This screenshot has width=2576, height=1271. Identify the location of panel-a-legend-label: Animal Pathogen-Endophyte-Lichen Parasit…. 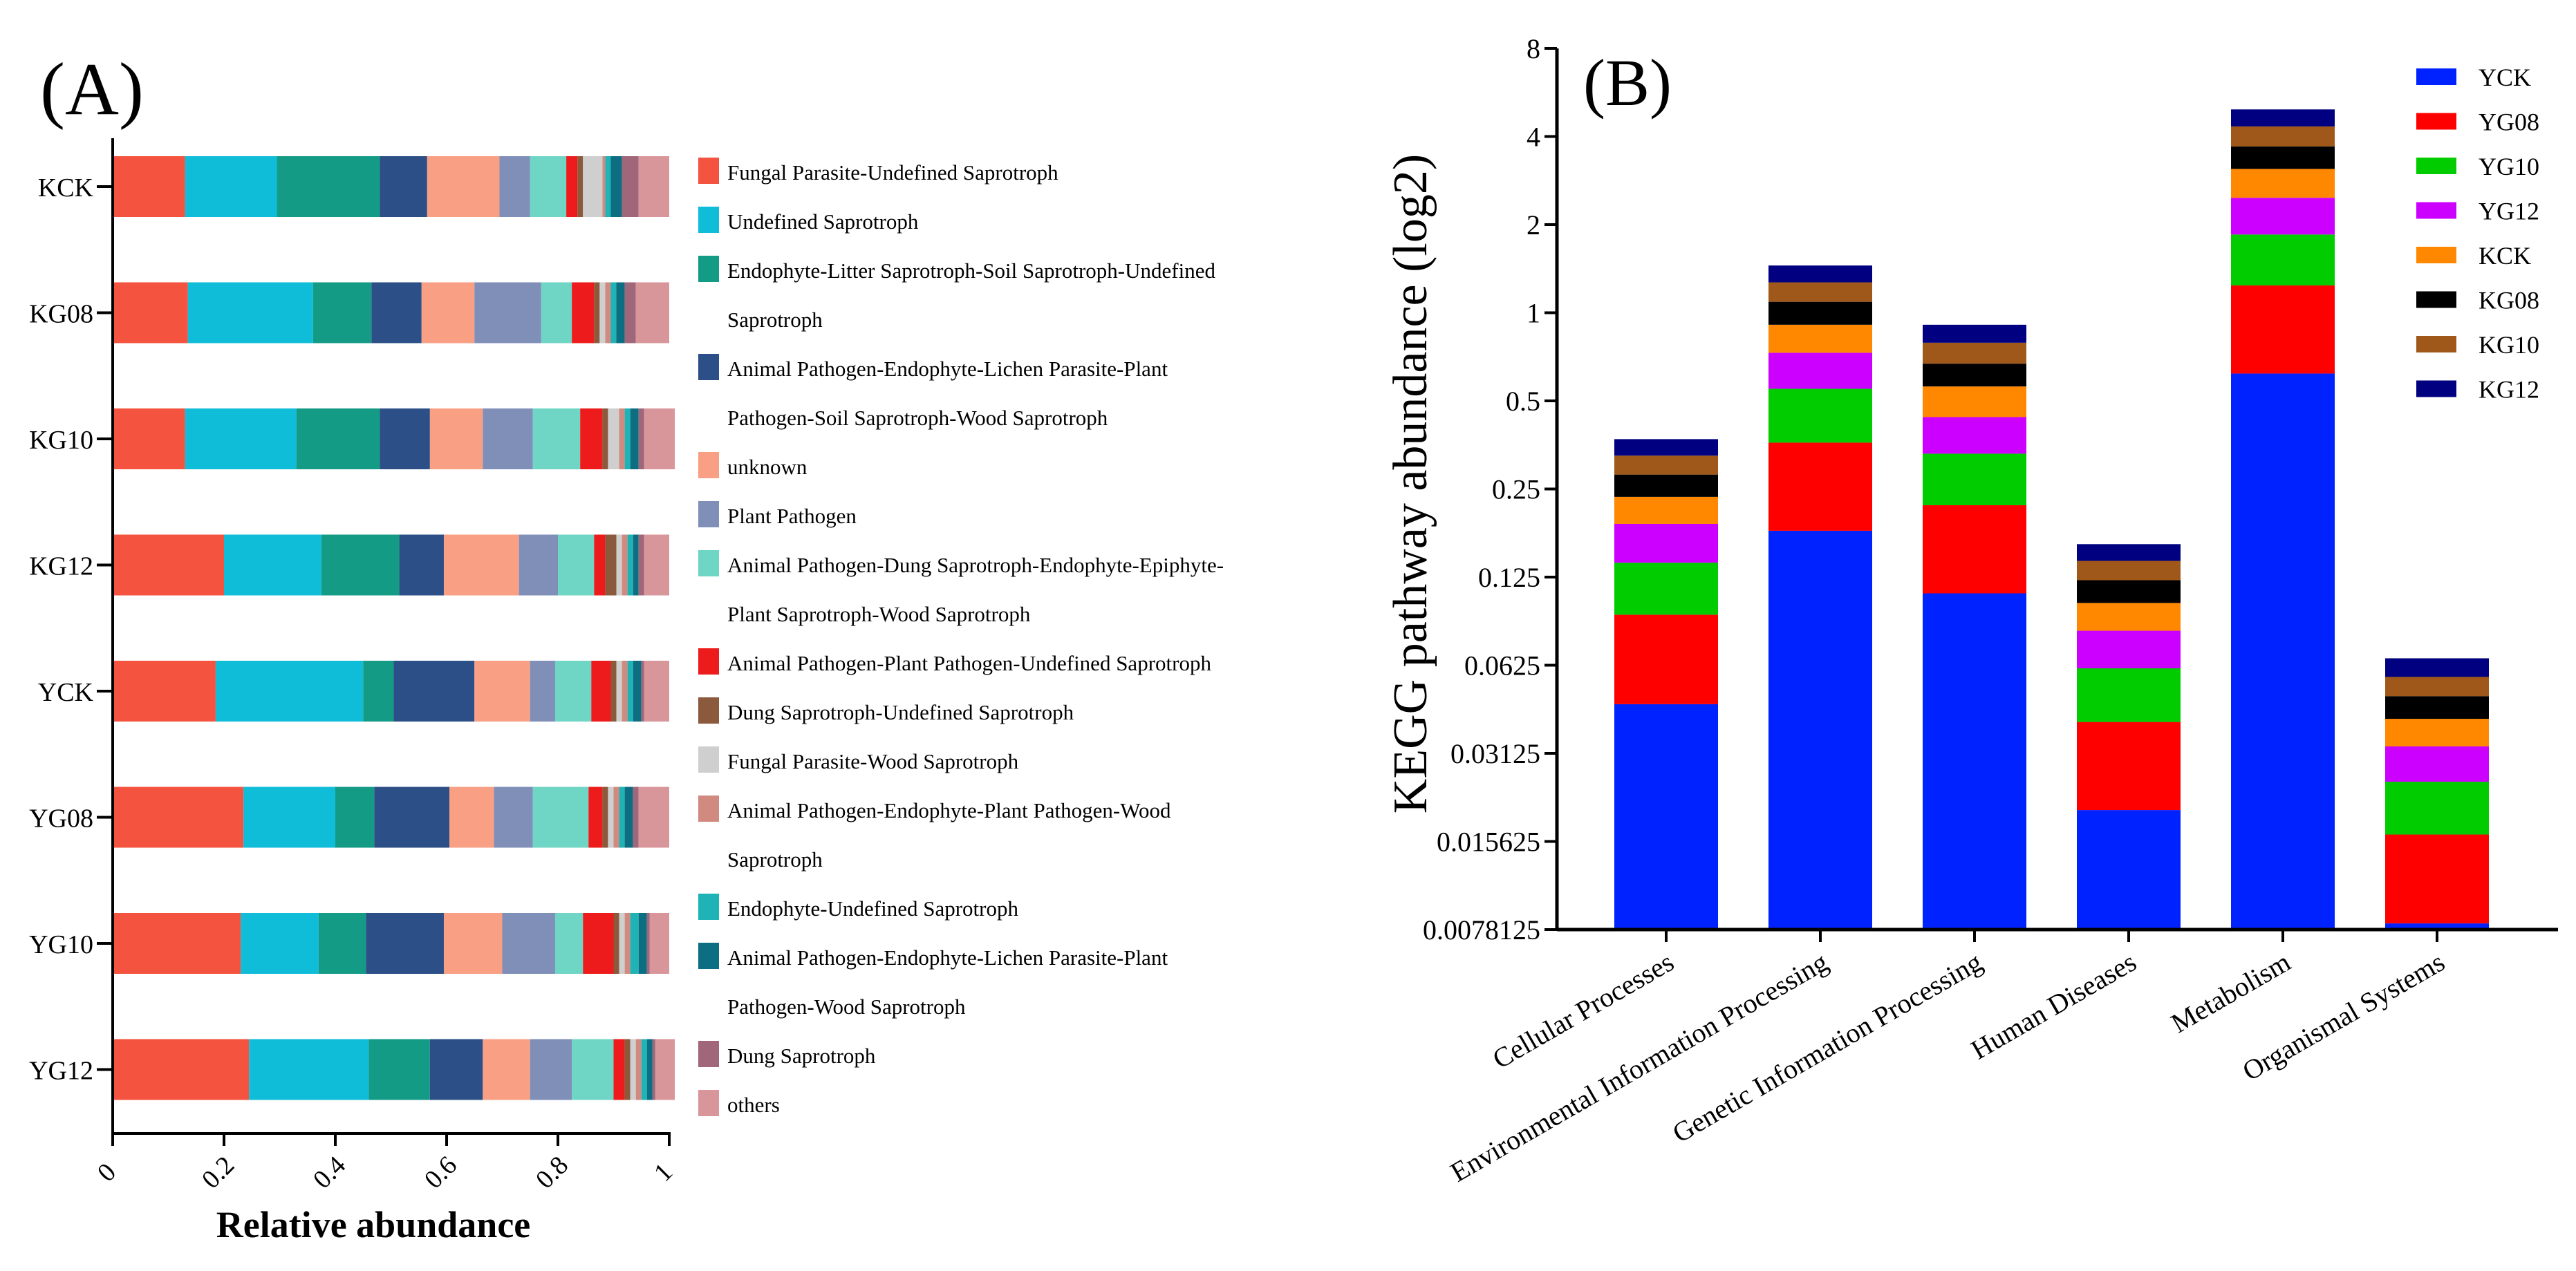
(947, 369).